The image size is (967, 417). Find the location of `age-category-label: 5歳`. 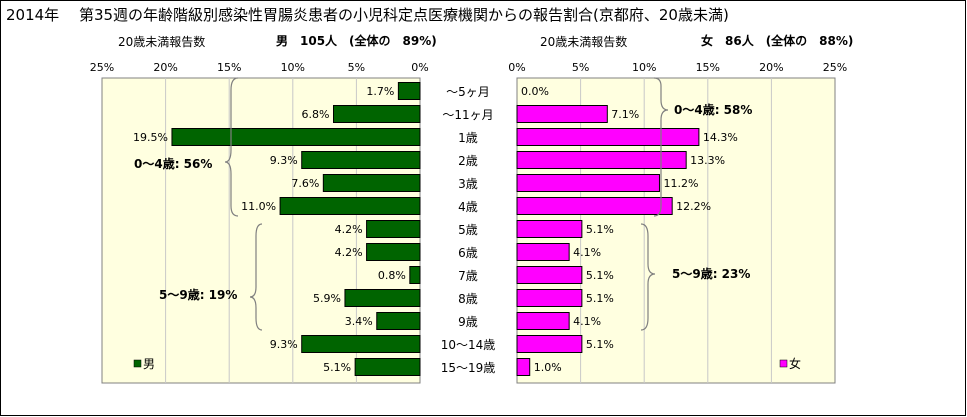

age-category-label: 5歳 is located at coordinates (468, 230).